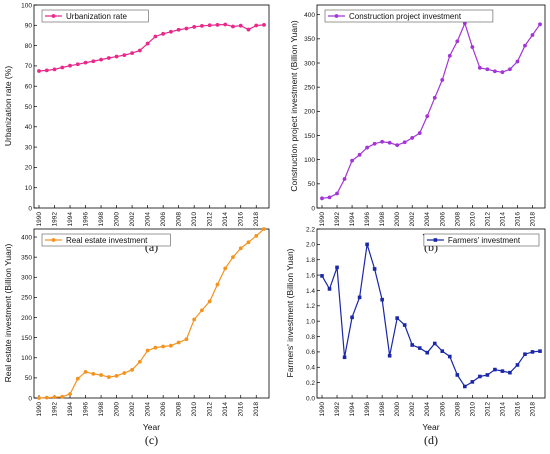 The height and width of the screenshot is (454, 550). What do you see at coordinates (29, 26) in the screenshot?
I see `y-tick-label: 90` at bounding box center [29, 26].